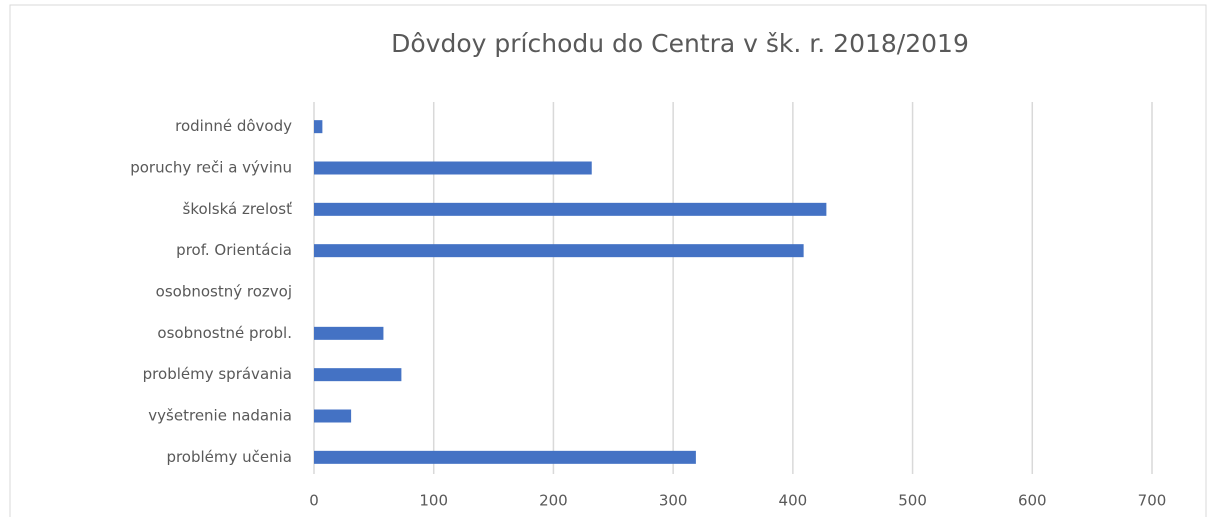 Image resolution: width=1208 pixels, height=517 pixels. Describe the element at coordinates (673, 501) in the screenshot. I see `x-tick-label: 300` at that location.